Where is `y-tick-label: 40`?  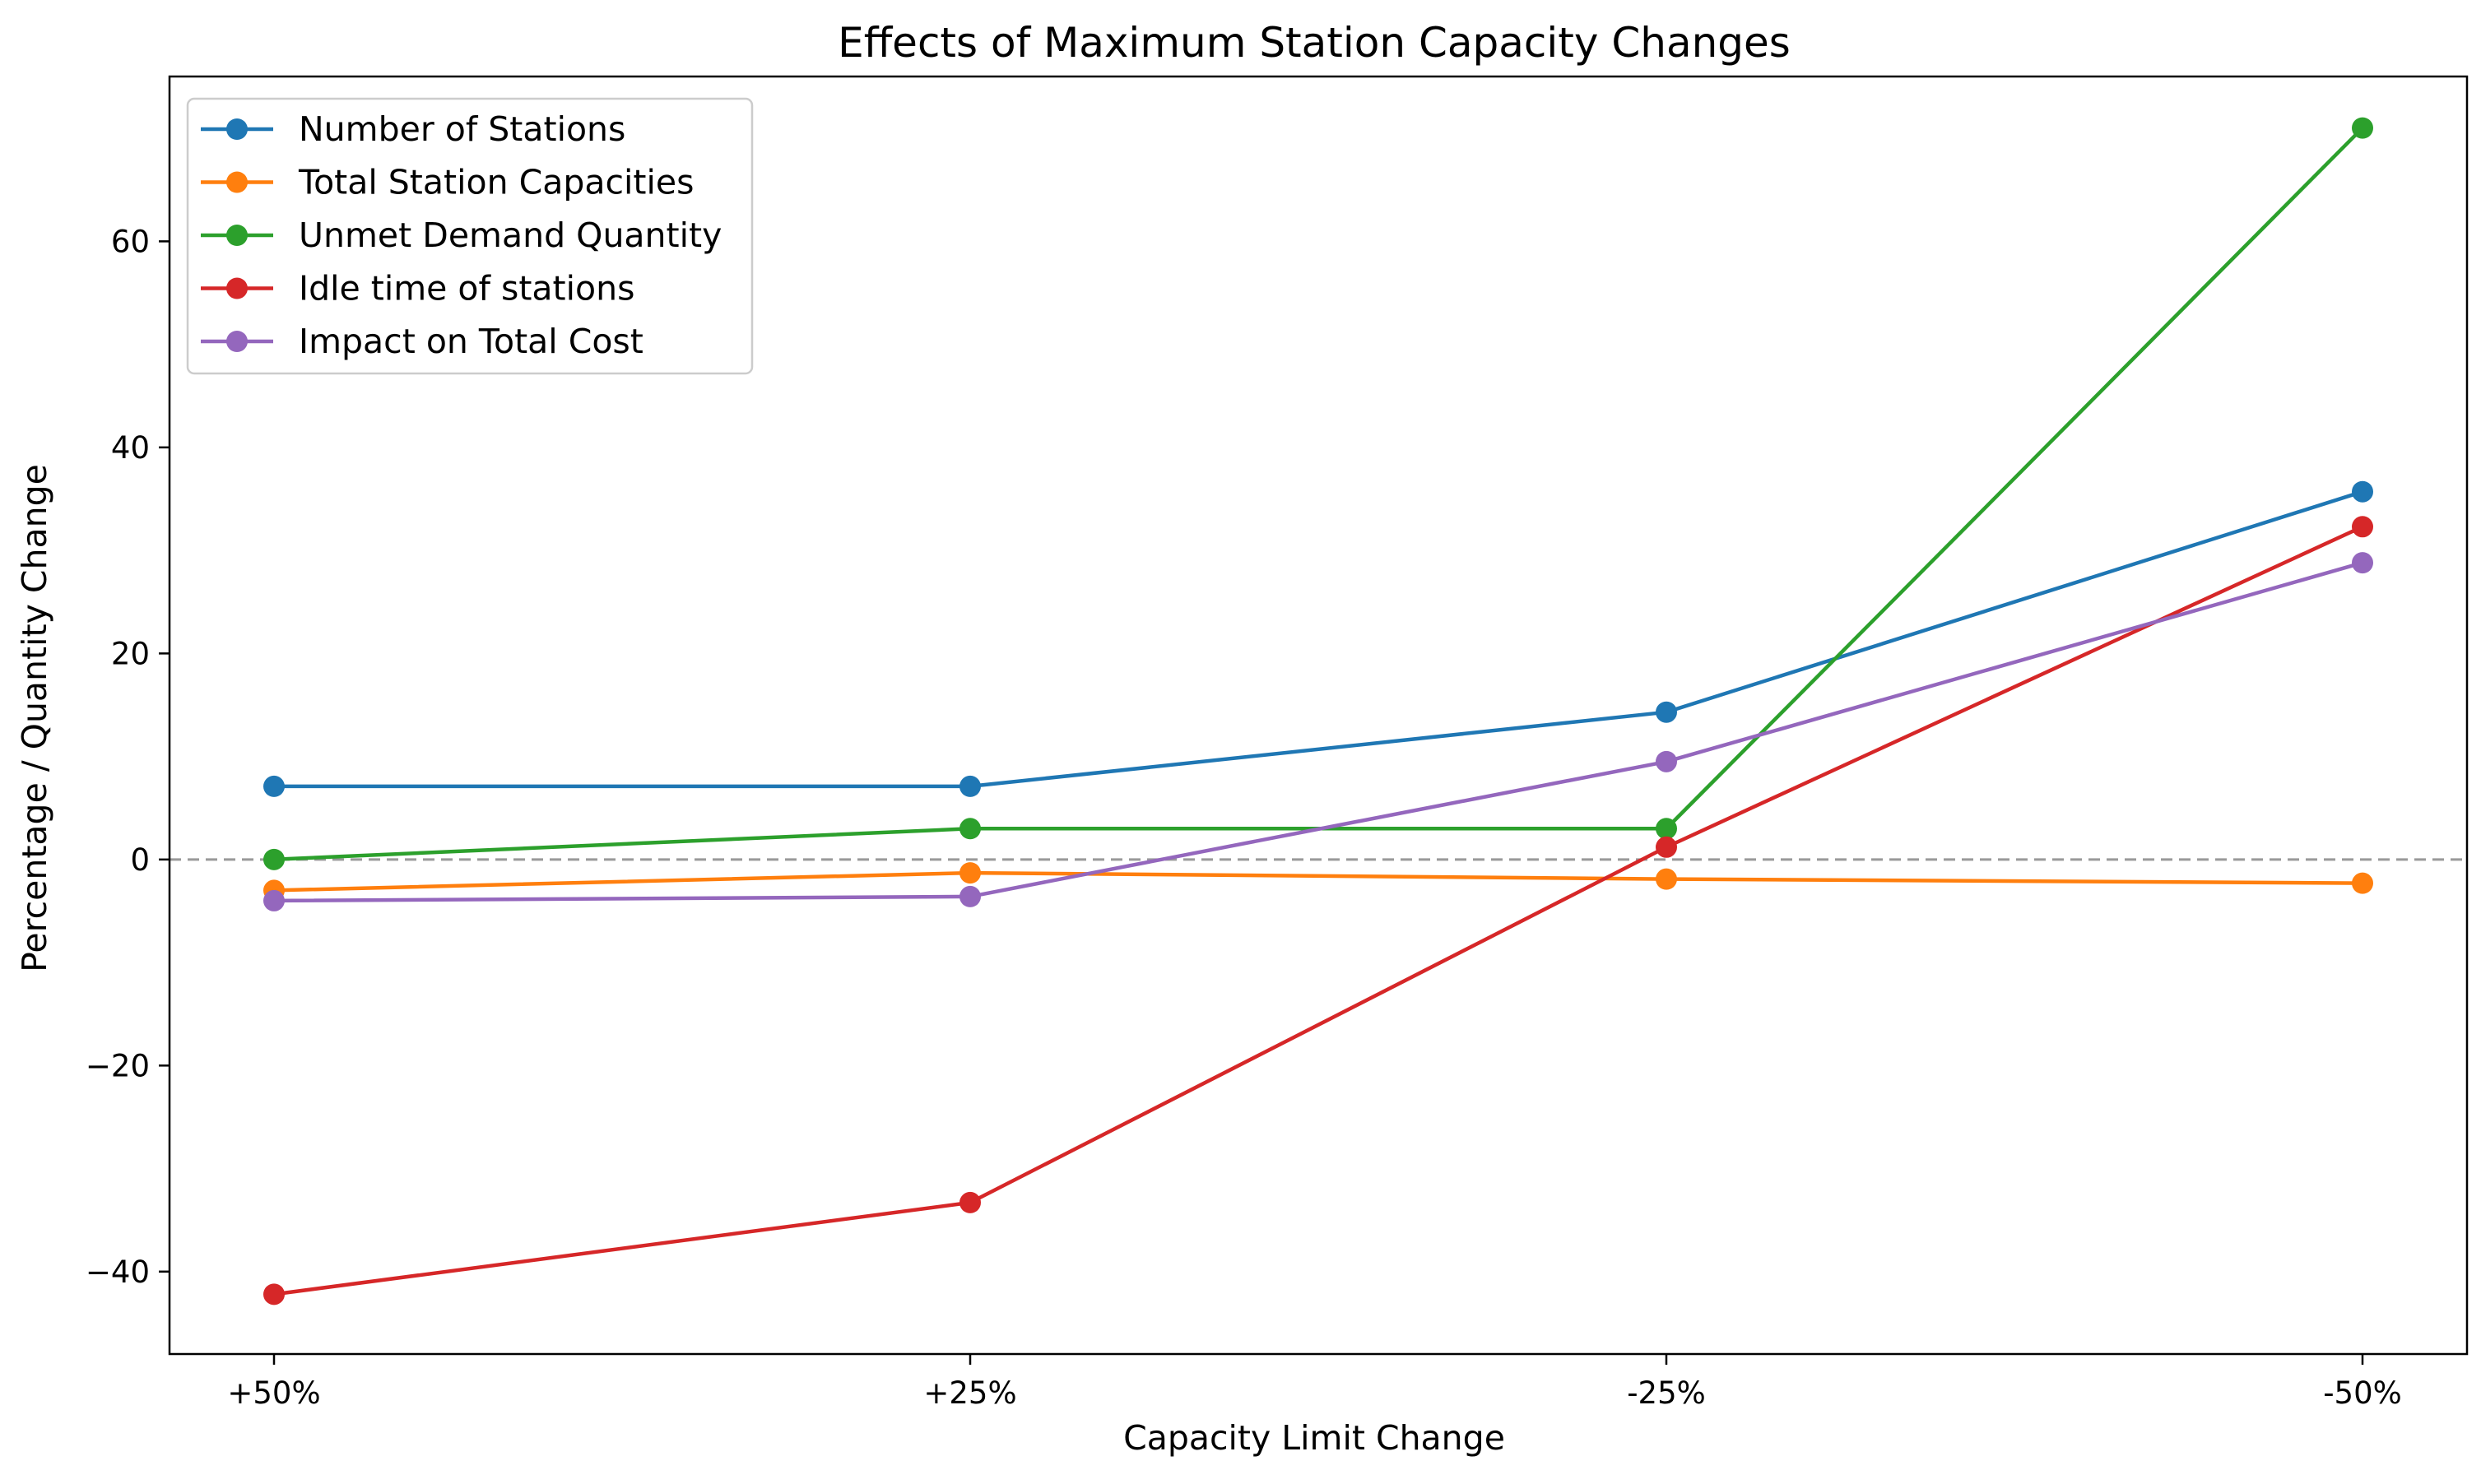
y-tick-label: 40 is located at coordinates (130, 448).